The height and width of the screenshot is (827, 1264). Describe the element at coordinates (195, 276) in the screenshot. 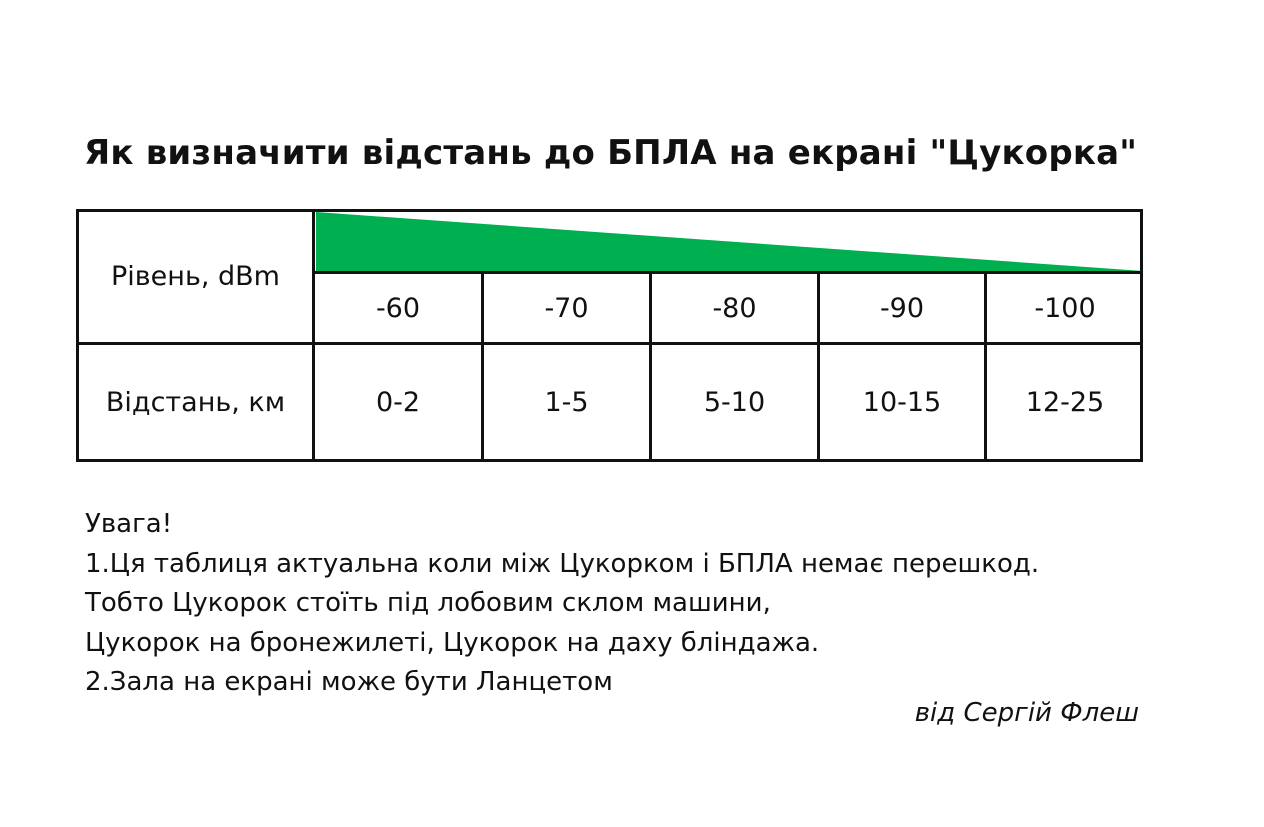

I see `level-row-label: Рівень, dBm` at that location.